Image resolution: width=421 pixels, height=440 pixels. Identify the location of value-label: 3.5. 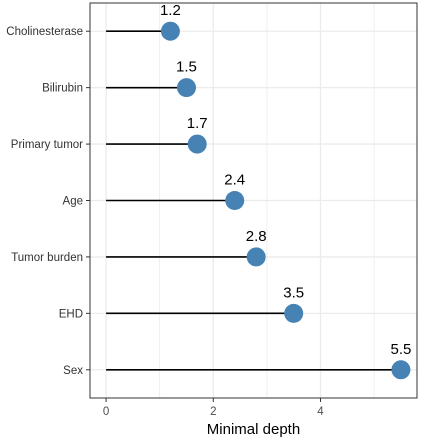
(293, 292).